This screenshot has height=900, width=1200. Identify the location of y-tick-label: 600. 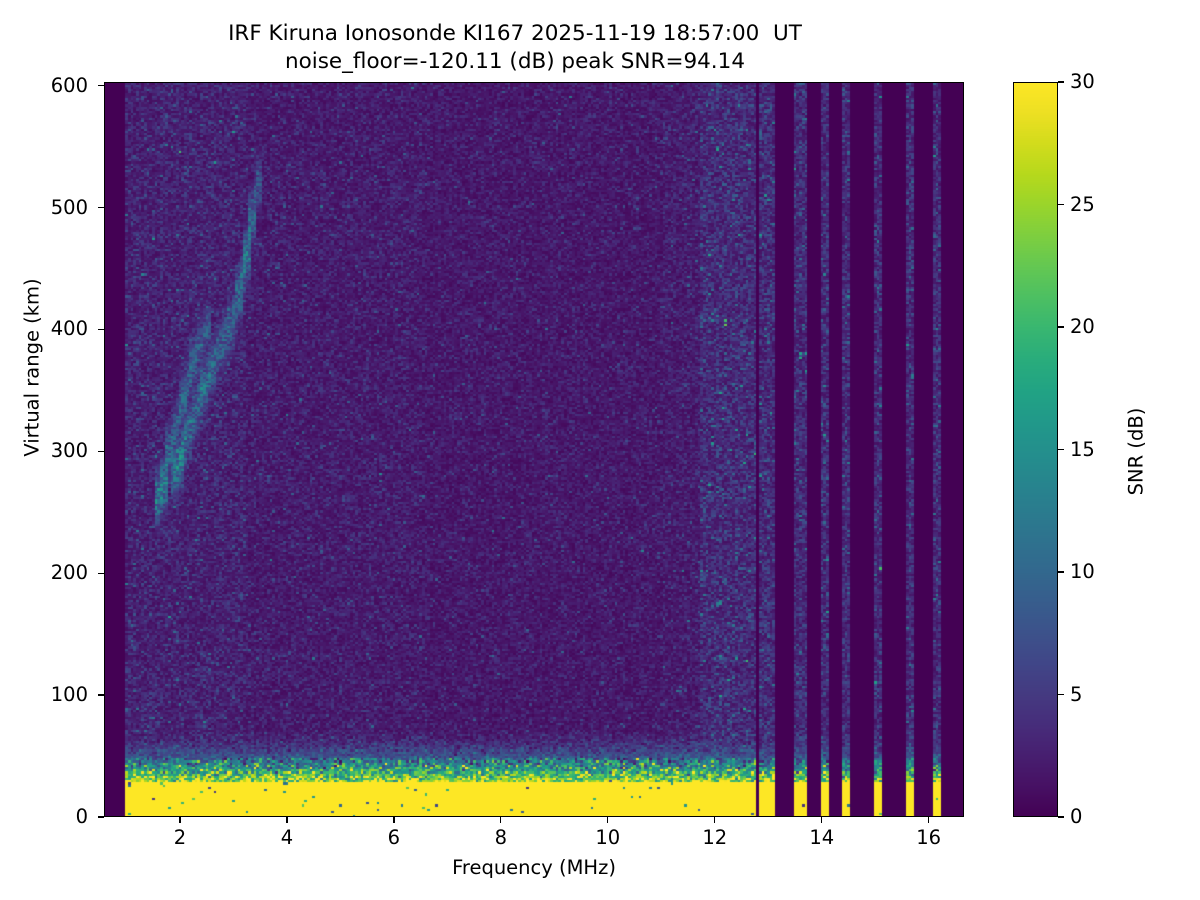
(69, 85).